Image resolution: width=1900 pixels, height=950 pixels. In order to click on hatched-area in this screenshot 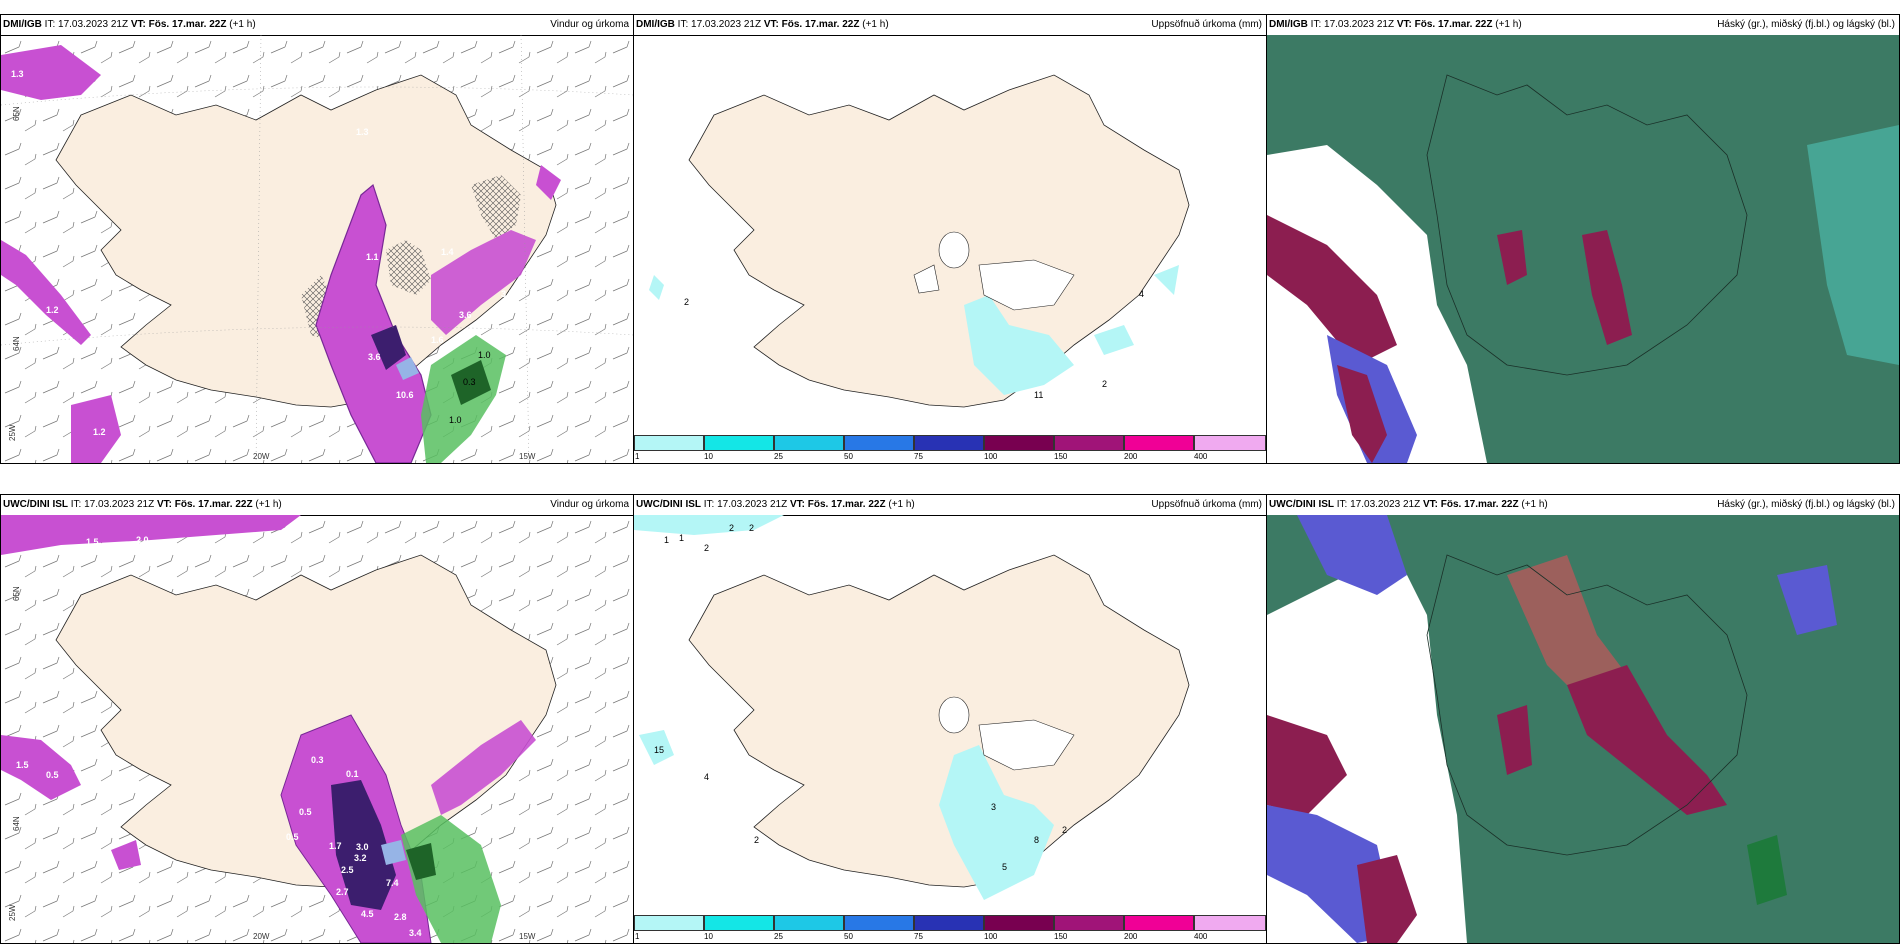, I will do `click(408, 267)`.